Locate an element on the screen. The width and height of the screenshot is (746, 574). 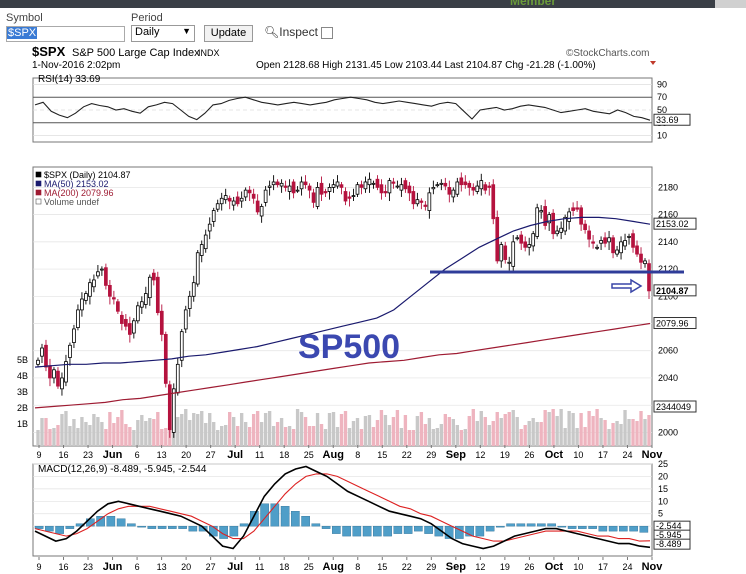
x-tick-label: 29 is located at coordinates (431, 455).